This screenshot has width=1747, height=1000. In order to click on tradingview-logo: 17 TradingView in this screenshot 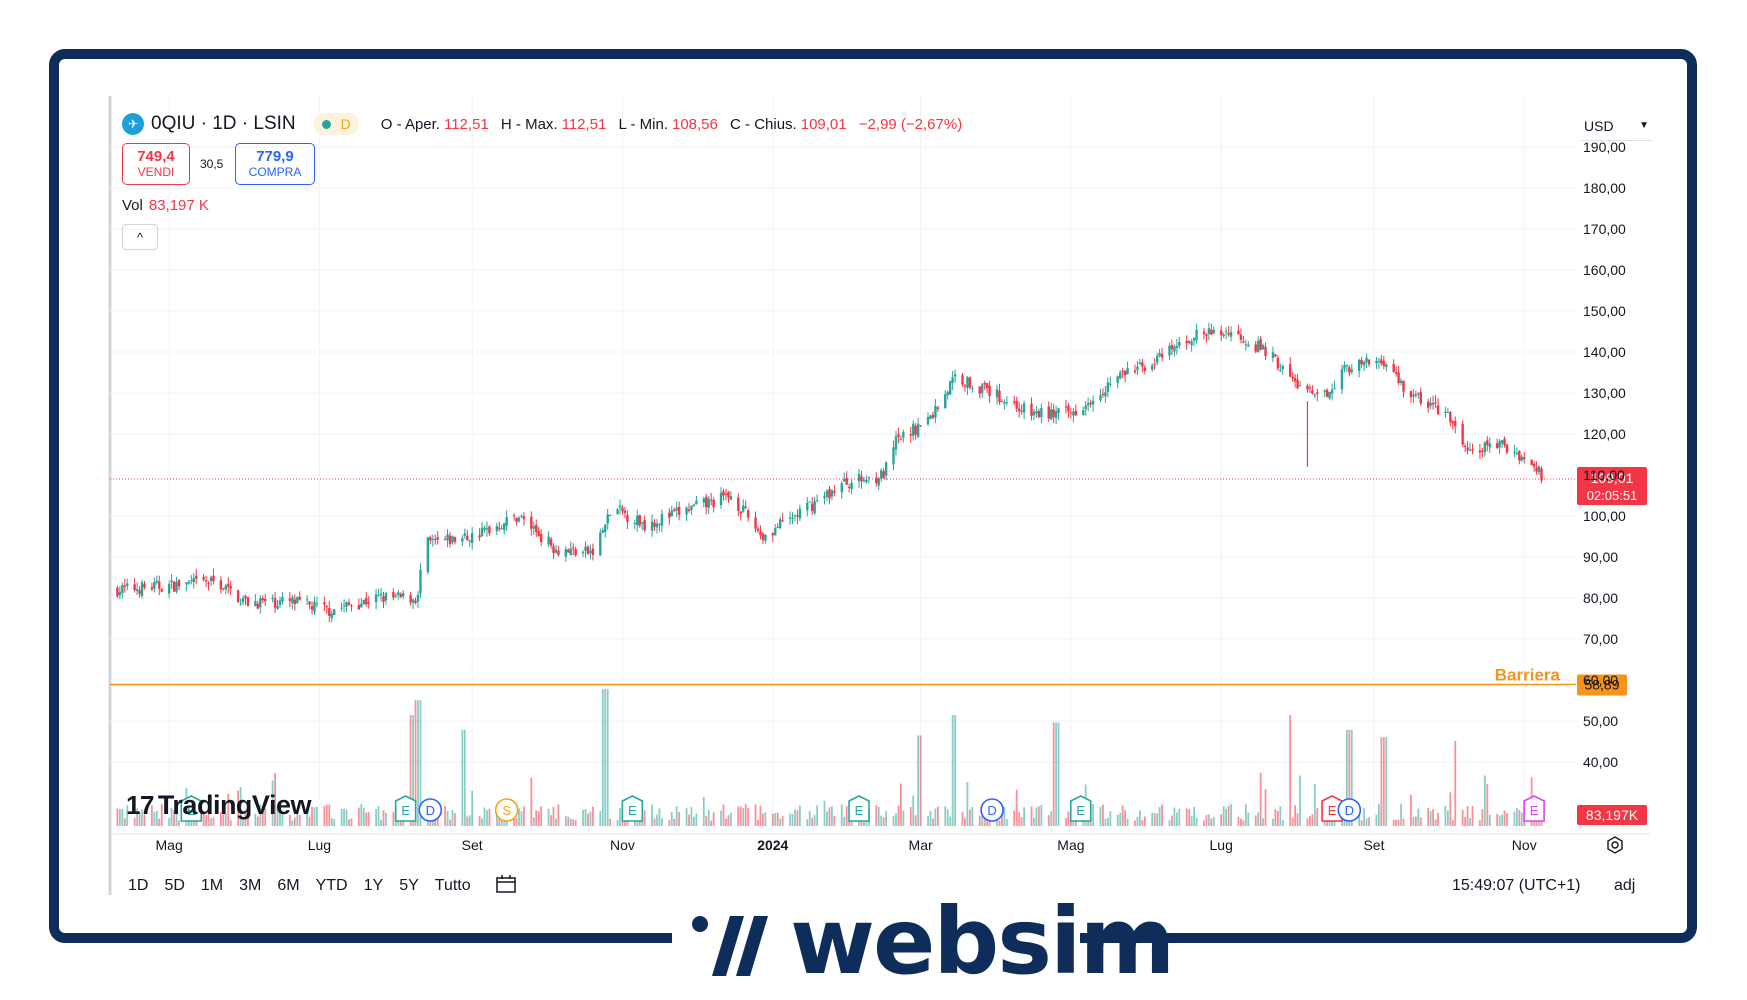, I will do `click(218, 805)`.